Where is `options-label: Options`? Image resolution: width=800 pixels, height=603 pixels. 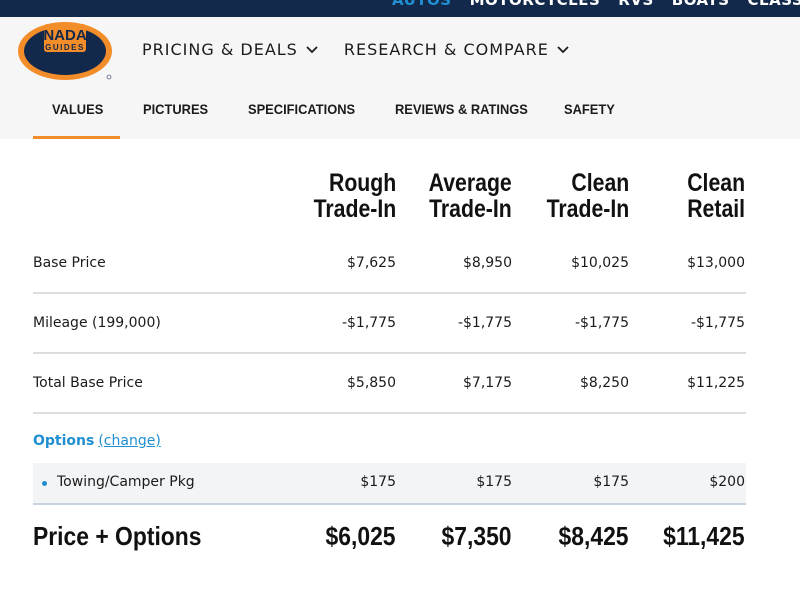
options-label: Options is located at coordinates (64, 441).